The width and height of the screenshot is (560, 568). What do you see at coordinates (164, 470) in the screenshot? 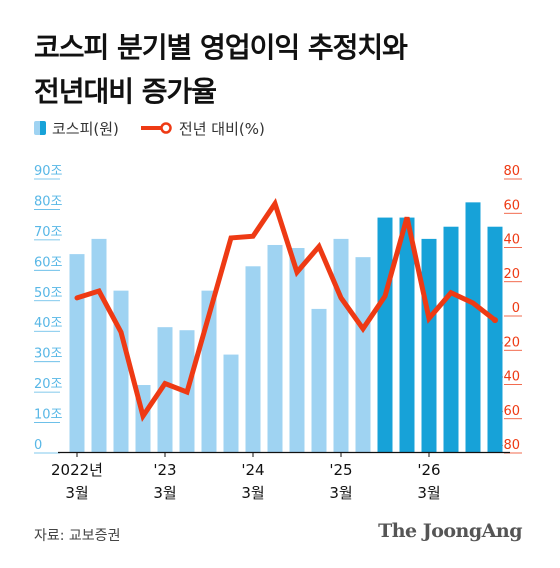
I see `x-tick-label: '23` at bounding box center [164, 470].